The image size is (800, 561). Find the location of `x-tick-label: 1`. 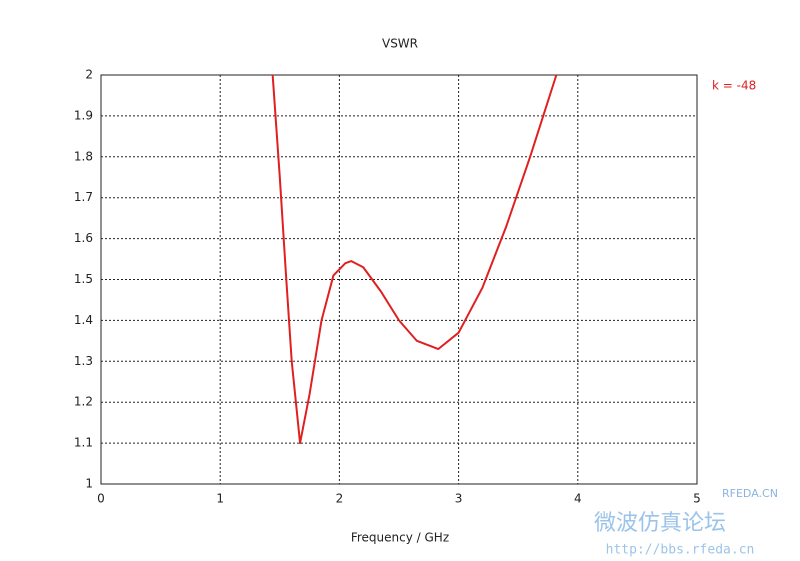

x-tick-label: 1 is located at coordinates (220, 499).